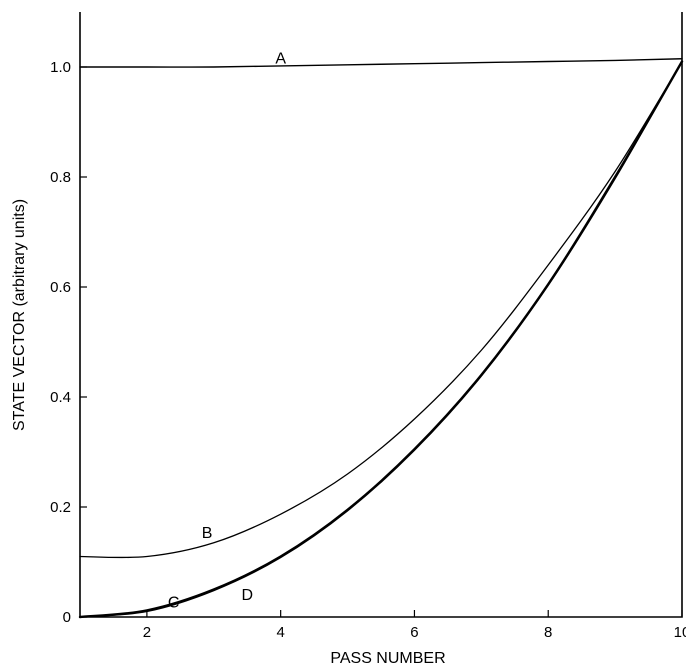  Describe the element at coordinates (227, 331) in the screenshot. I see `curve-labels: A B C D` at that location.